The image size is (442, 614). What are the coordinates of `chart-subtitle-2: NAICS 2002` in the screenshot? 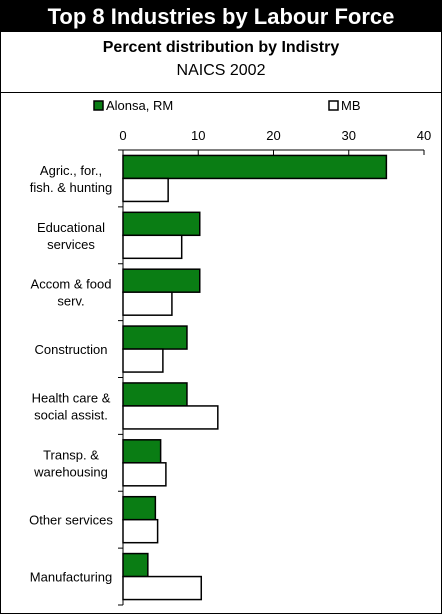 It's located at (221, 70).